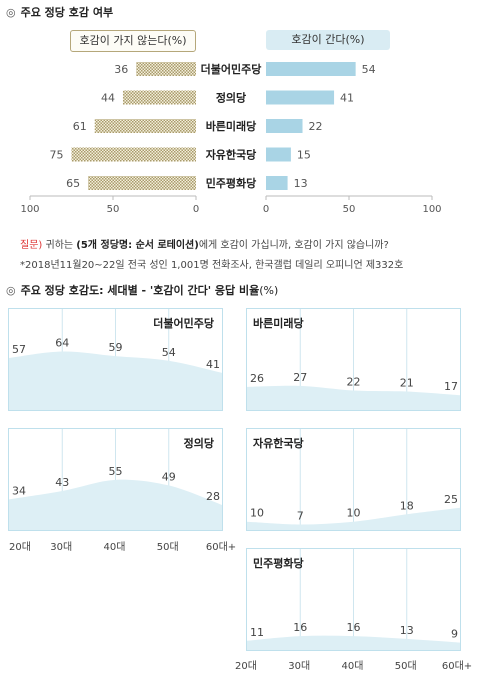 The width and height of the screenshot is (477, 679). I want to click on area-panel: 26 27 22 21 17 바른미래당, so click(353, 359).